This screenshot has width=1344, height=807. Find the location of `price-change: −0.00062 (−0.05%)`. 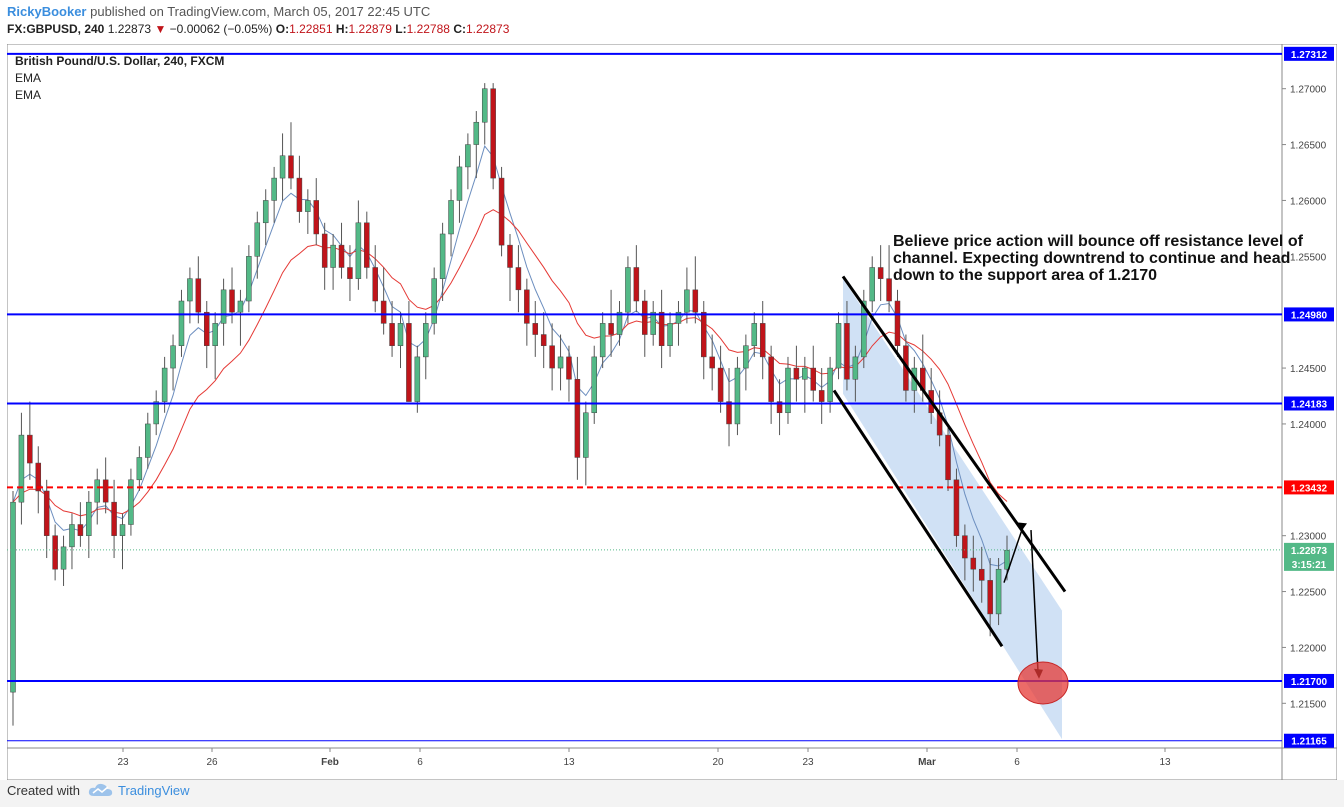

price-change: −0.00062 (−0.05%) is located at coordinates (221, 29).